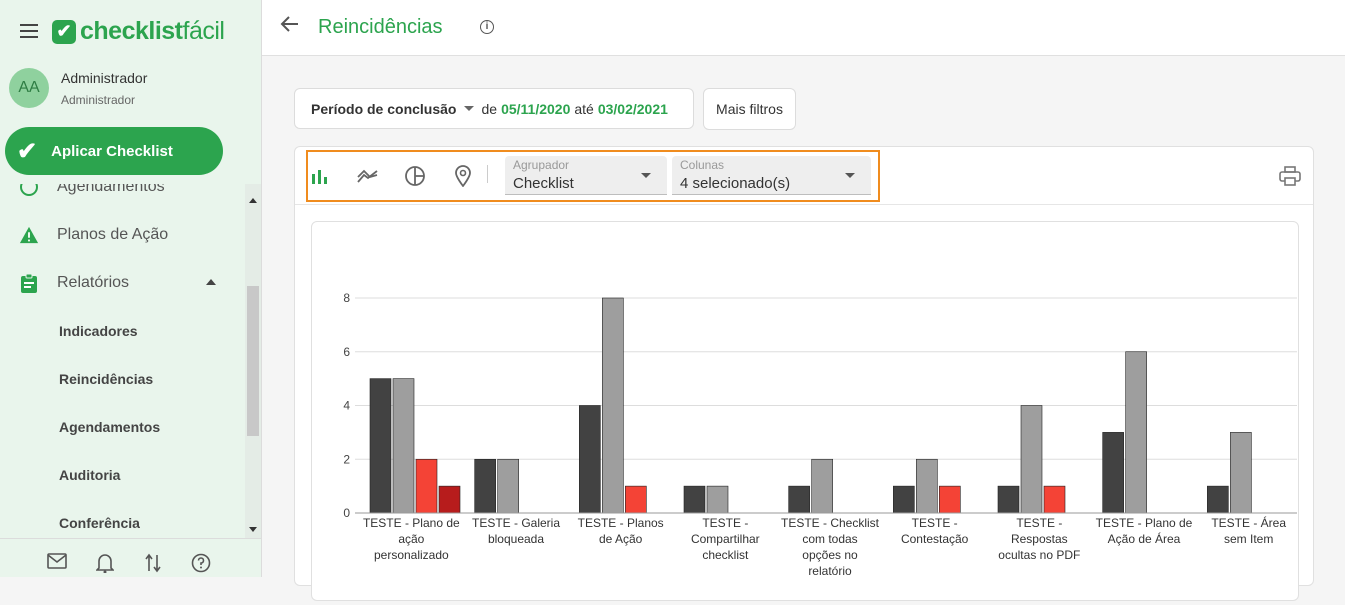 This screenshot has height=605, width=1345. What do you see at coordinates (543, 183) in the screenshot?
I see `grouping-value: Checklist` at bounding box center [543, 183].